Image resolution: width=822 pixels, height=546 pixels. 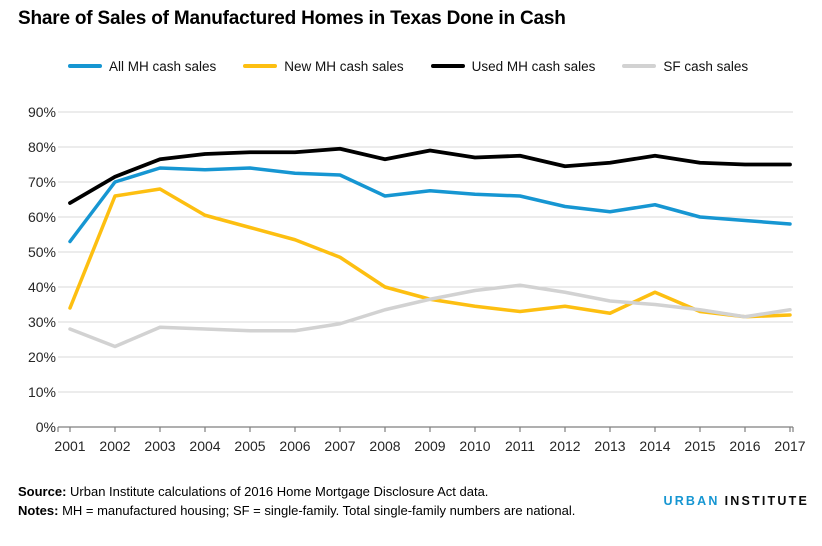 What do you see at coordinates (344, 66) in the screenshot?
I see `legend-label: New MH cash sales` at bounding box center [344, 66].